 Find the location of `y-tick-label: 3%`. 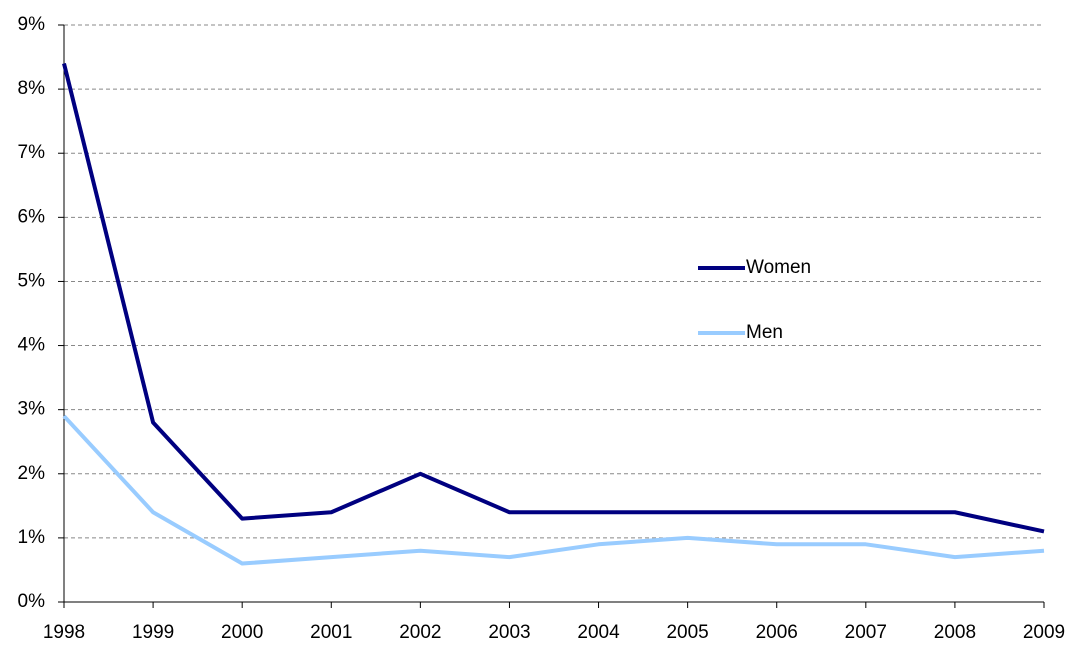

y-tick-label: 3% is located at coordinates (32, 409).